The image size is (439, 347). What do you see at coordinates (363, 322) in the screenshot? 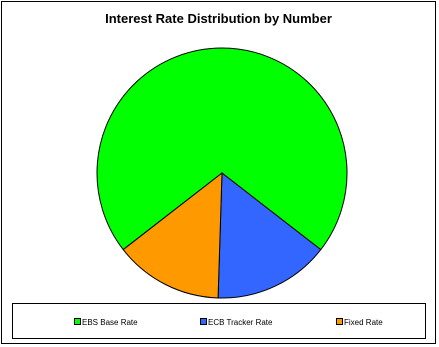
I see `legend-label-fixed: Fixed Rate` at bounding box center [363, 322].